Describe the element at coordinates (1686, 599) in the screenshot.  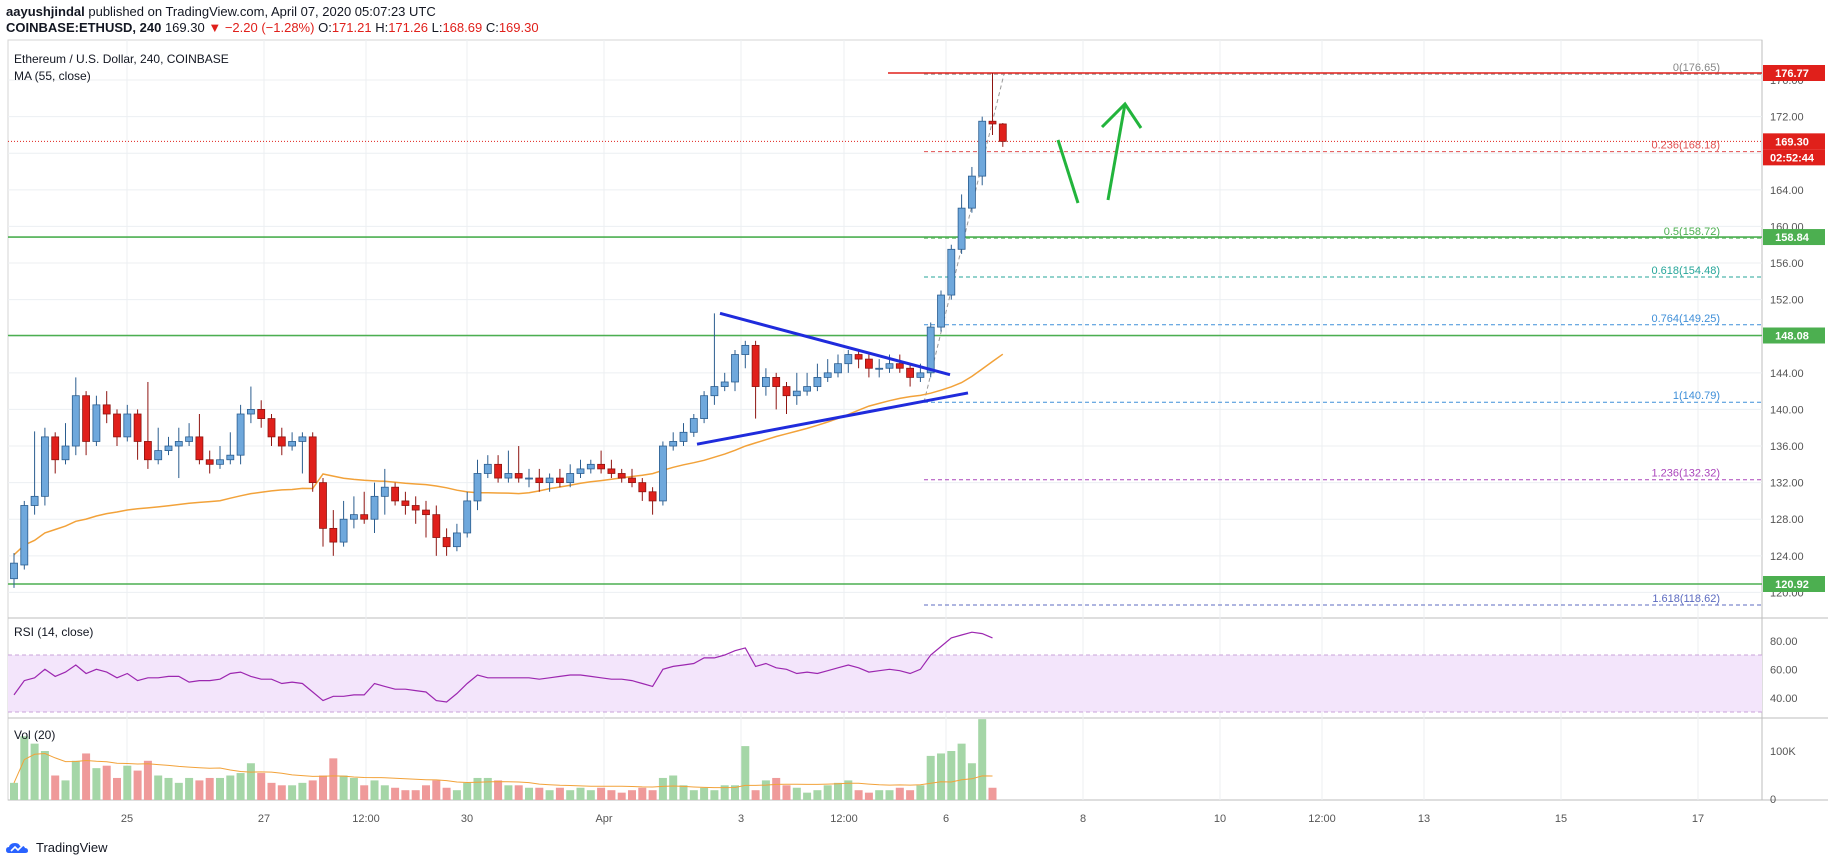
I see `fib-level-label: 1.618(118.62)` at that location.